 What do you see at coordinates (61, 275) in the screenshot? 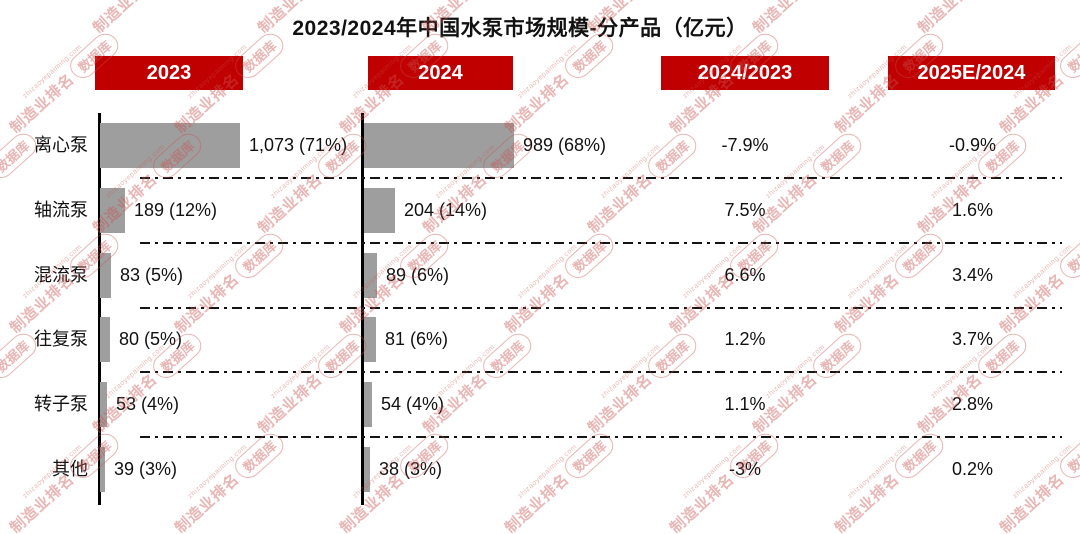
I see `category-label: 混流泵` at bounding box center [61, 275].